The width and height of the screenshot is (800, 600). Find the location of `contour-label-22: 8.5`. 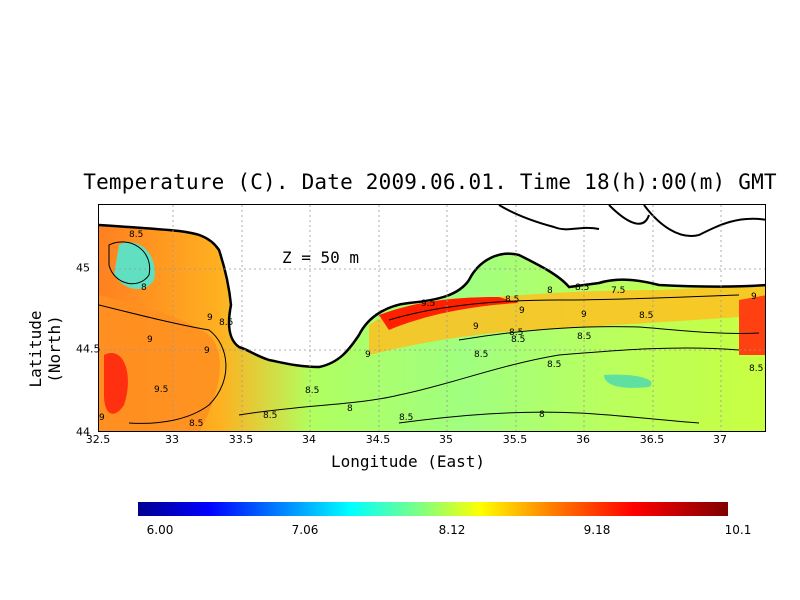

contour-label-22: 8.5 is located at coordinates (554, 365).